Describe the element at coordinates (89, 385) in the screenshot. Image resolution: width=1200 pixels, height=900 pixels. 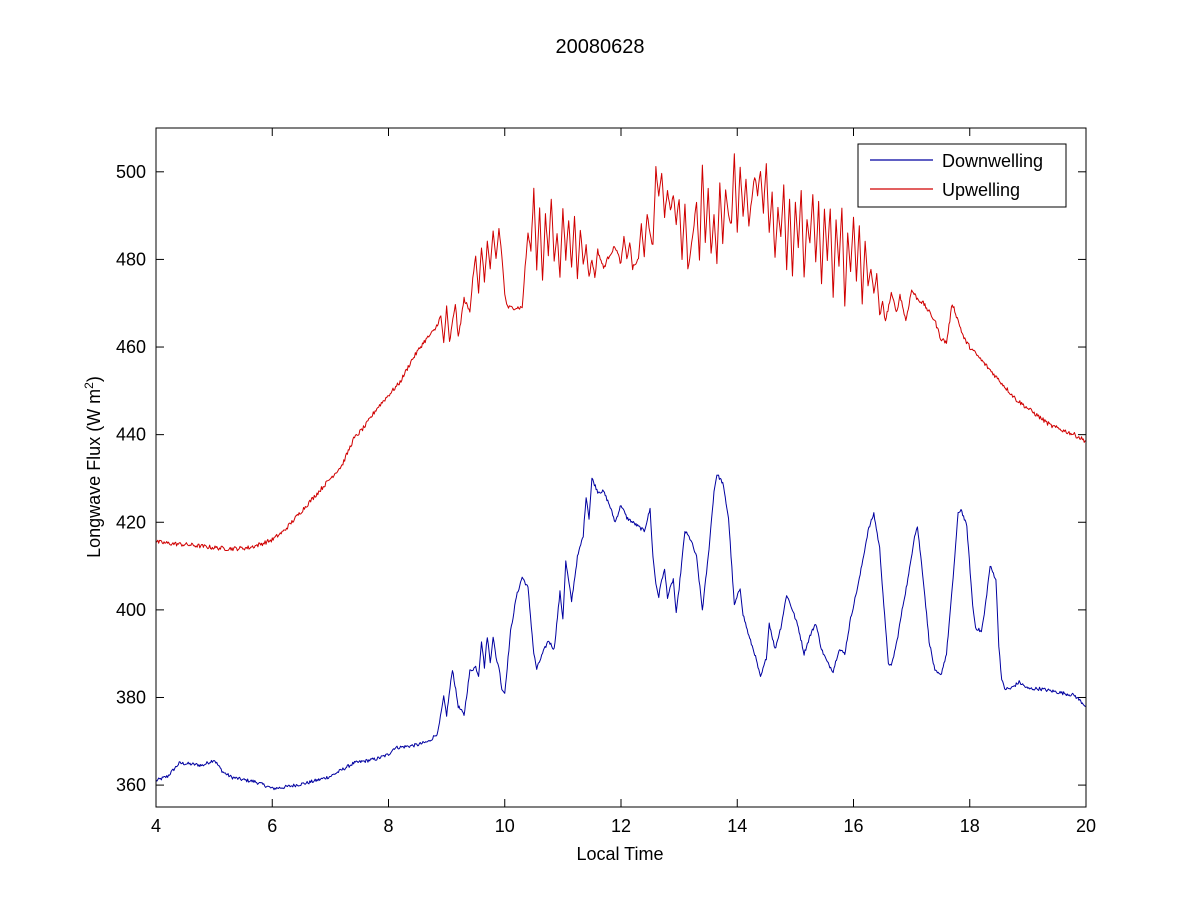
I see `y-axis-label-exponent: 2` at that location.